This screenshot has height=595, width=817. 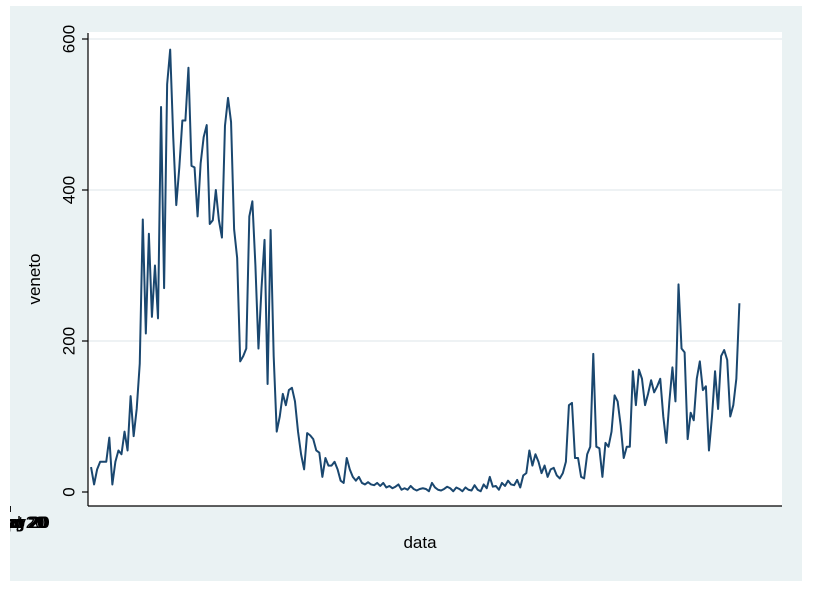 I want to click on y-tick-label: 600, so click(x=68, y=39).